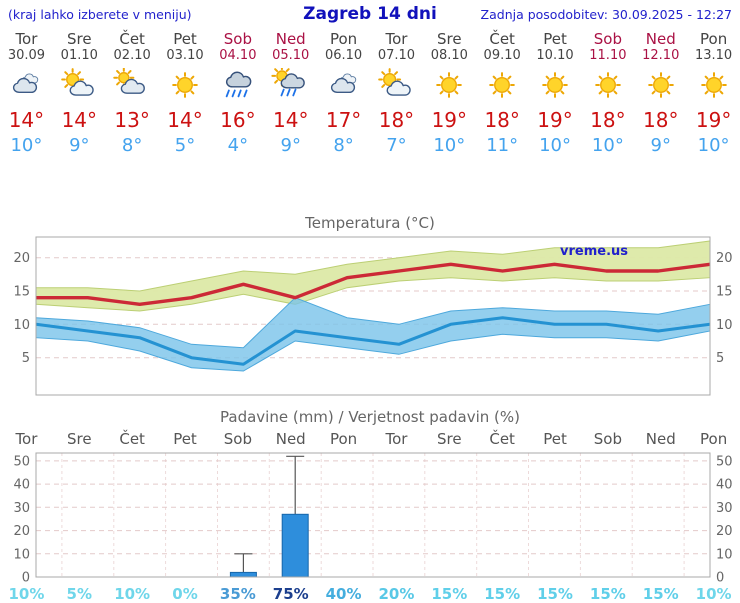 The image size is (740, 603). Describe the element at coordinates (555, 55) in the screenshot. I see `day-date: 10.10` at that location.